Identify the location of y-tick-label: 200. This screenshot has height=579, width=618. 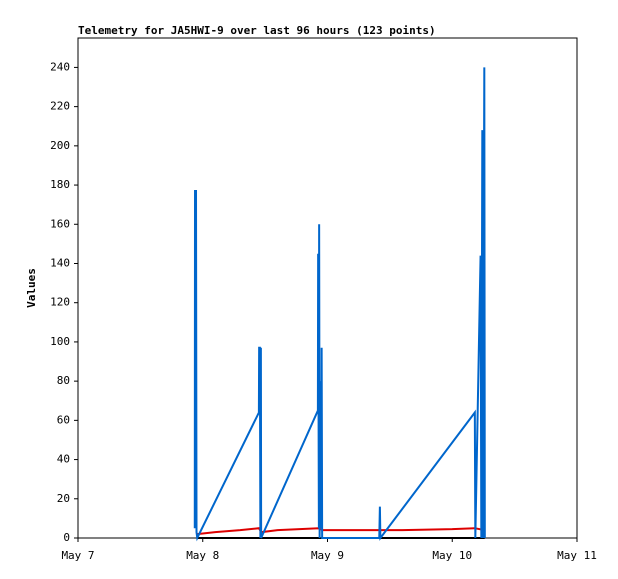
(60, 145).